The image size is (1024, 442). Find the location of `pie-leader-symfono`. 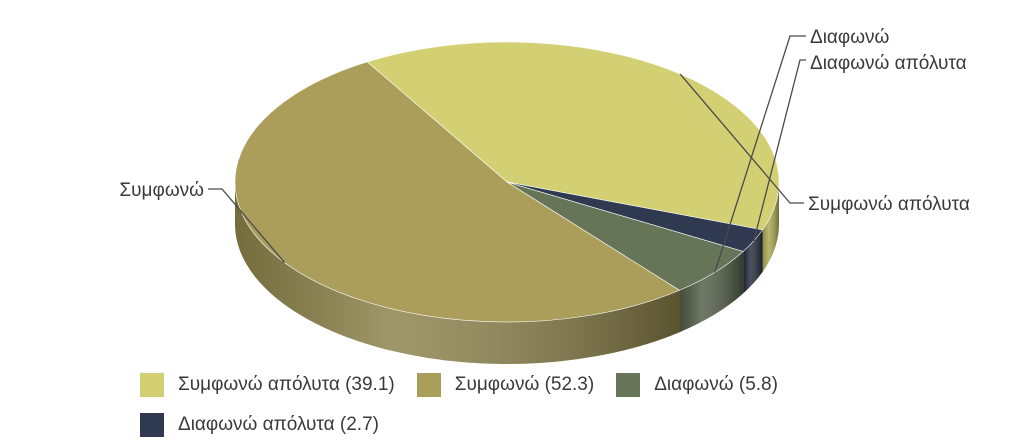

pie-leader-symfono is located at coordinates (247, 225).